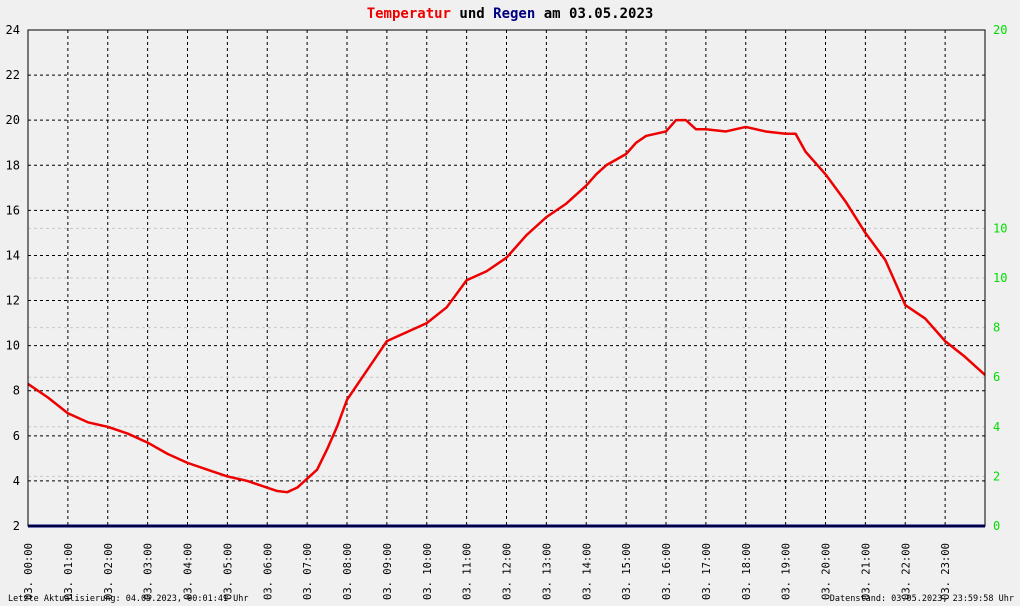 This screenshot has height=606, width=1020. Describe the element at coordinates (388, 571) in the screenshot. I see `x-tick-label: 03. 09:00` at that location.